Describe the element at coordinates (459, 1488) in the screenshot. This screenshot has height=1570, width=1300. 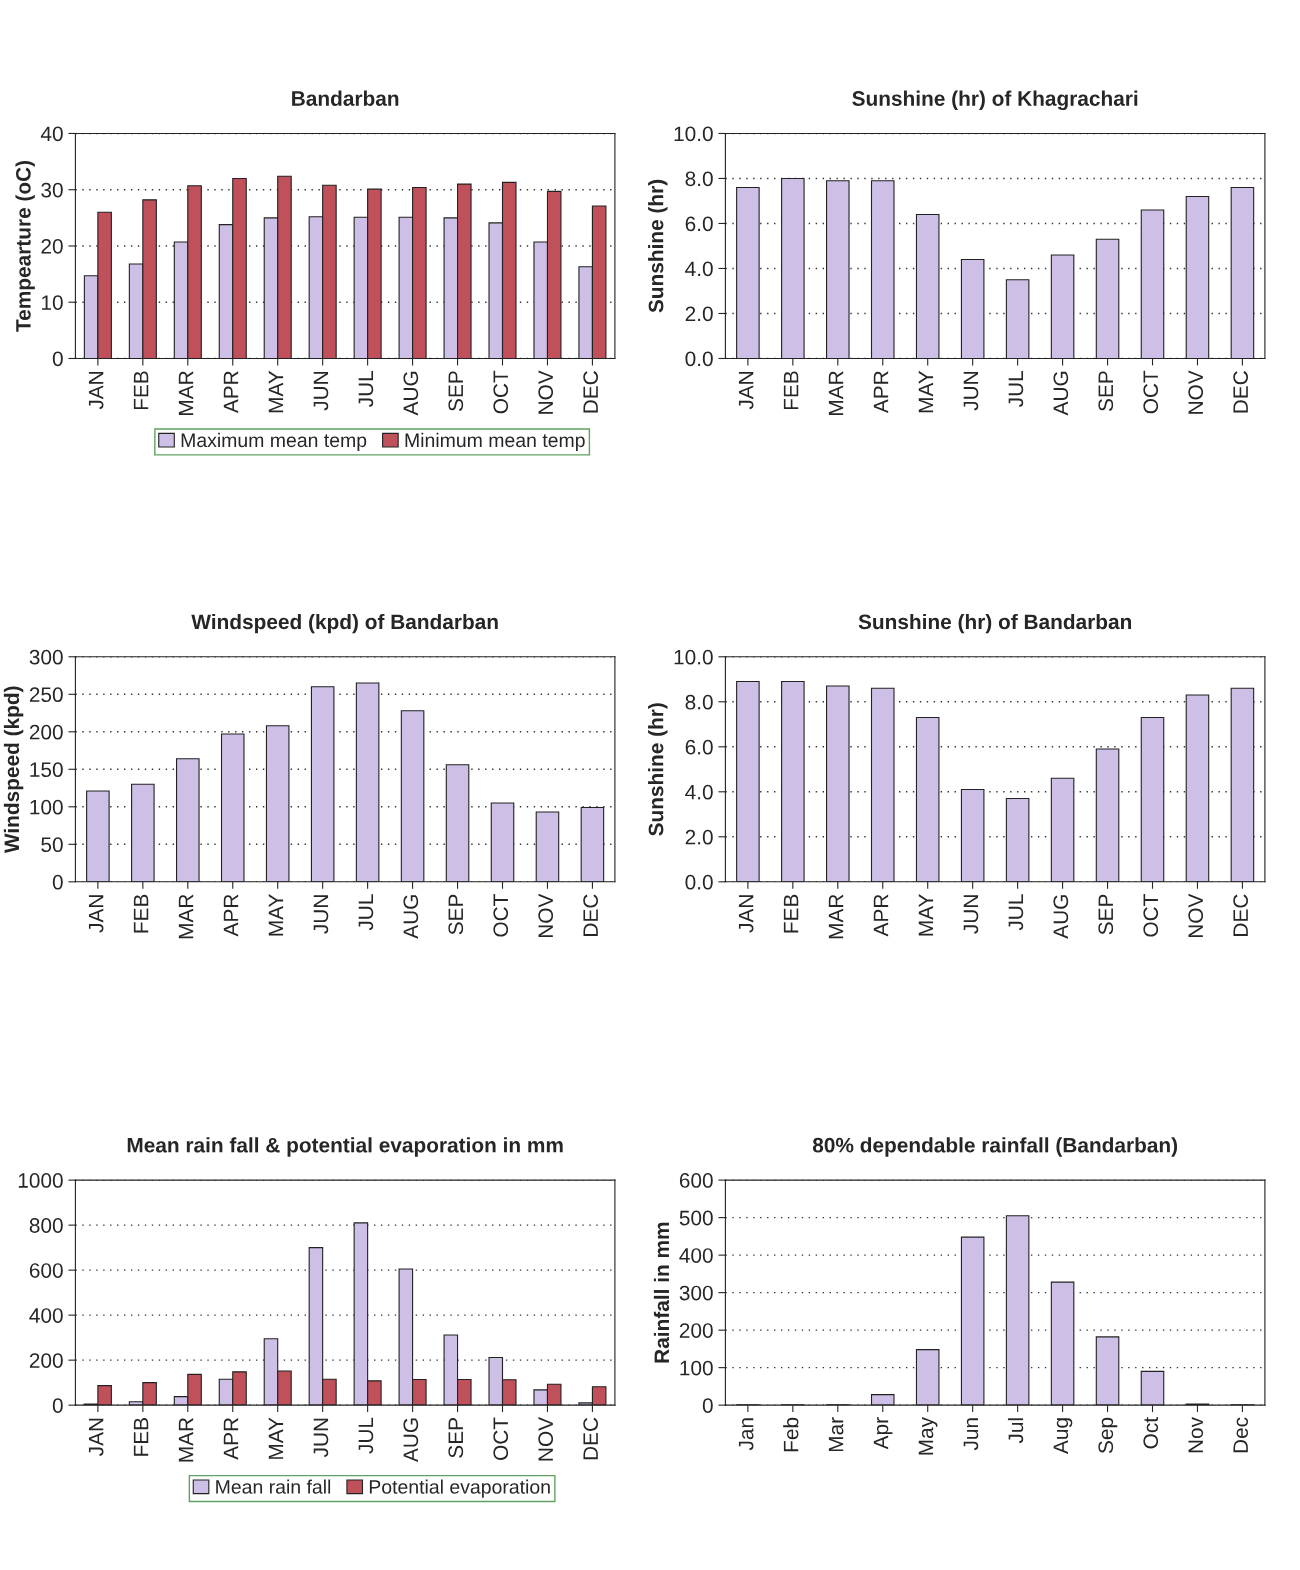
I see `legend-label: Potential evaporation` at that location.